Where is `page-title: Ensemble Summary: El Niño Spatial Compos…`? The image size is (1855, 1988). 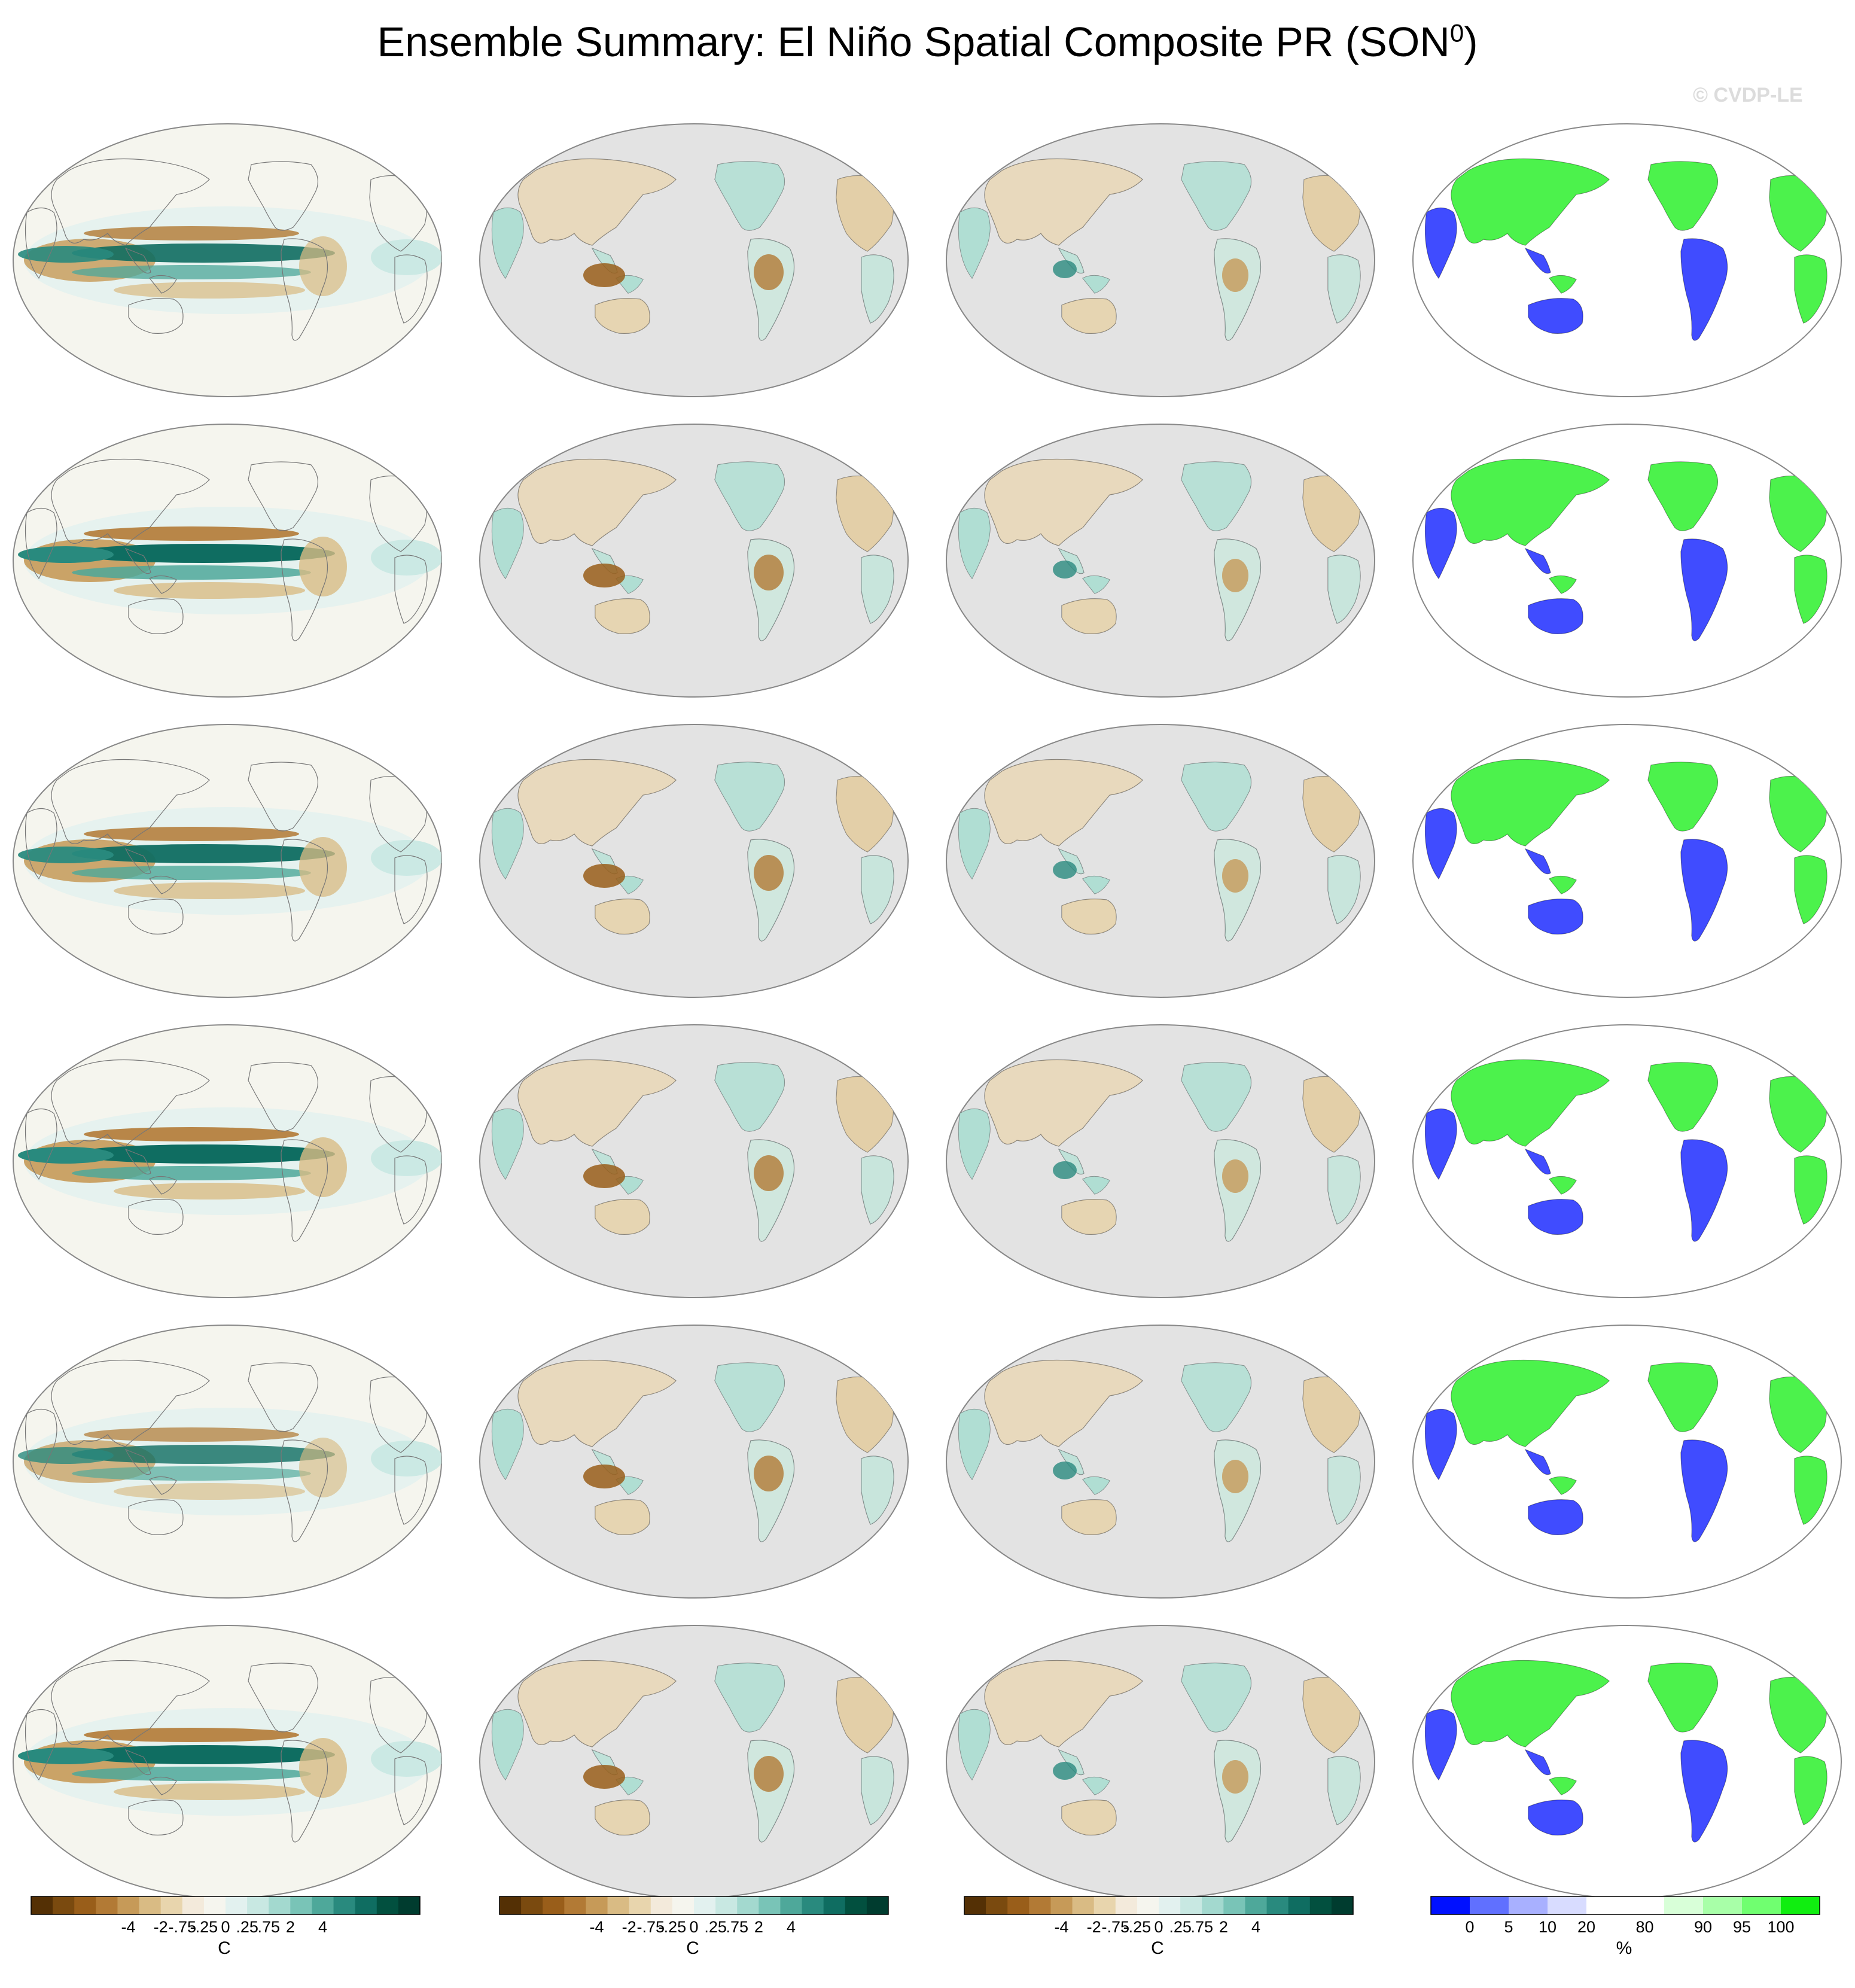
page-title: Ensemble Summary: El Niño Spatial Compos… is located at coordinates (927, 42).